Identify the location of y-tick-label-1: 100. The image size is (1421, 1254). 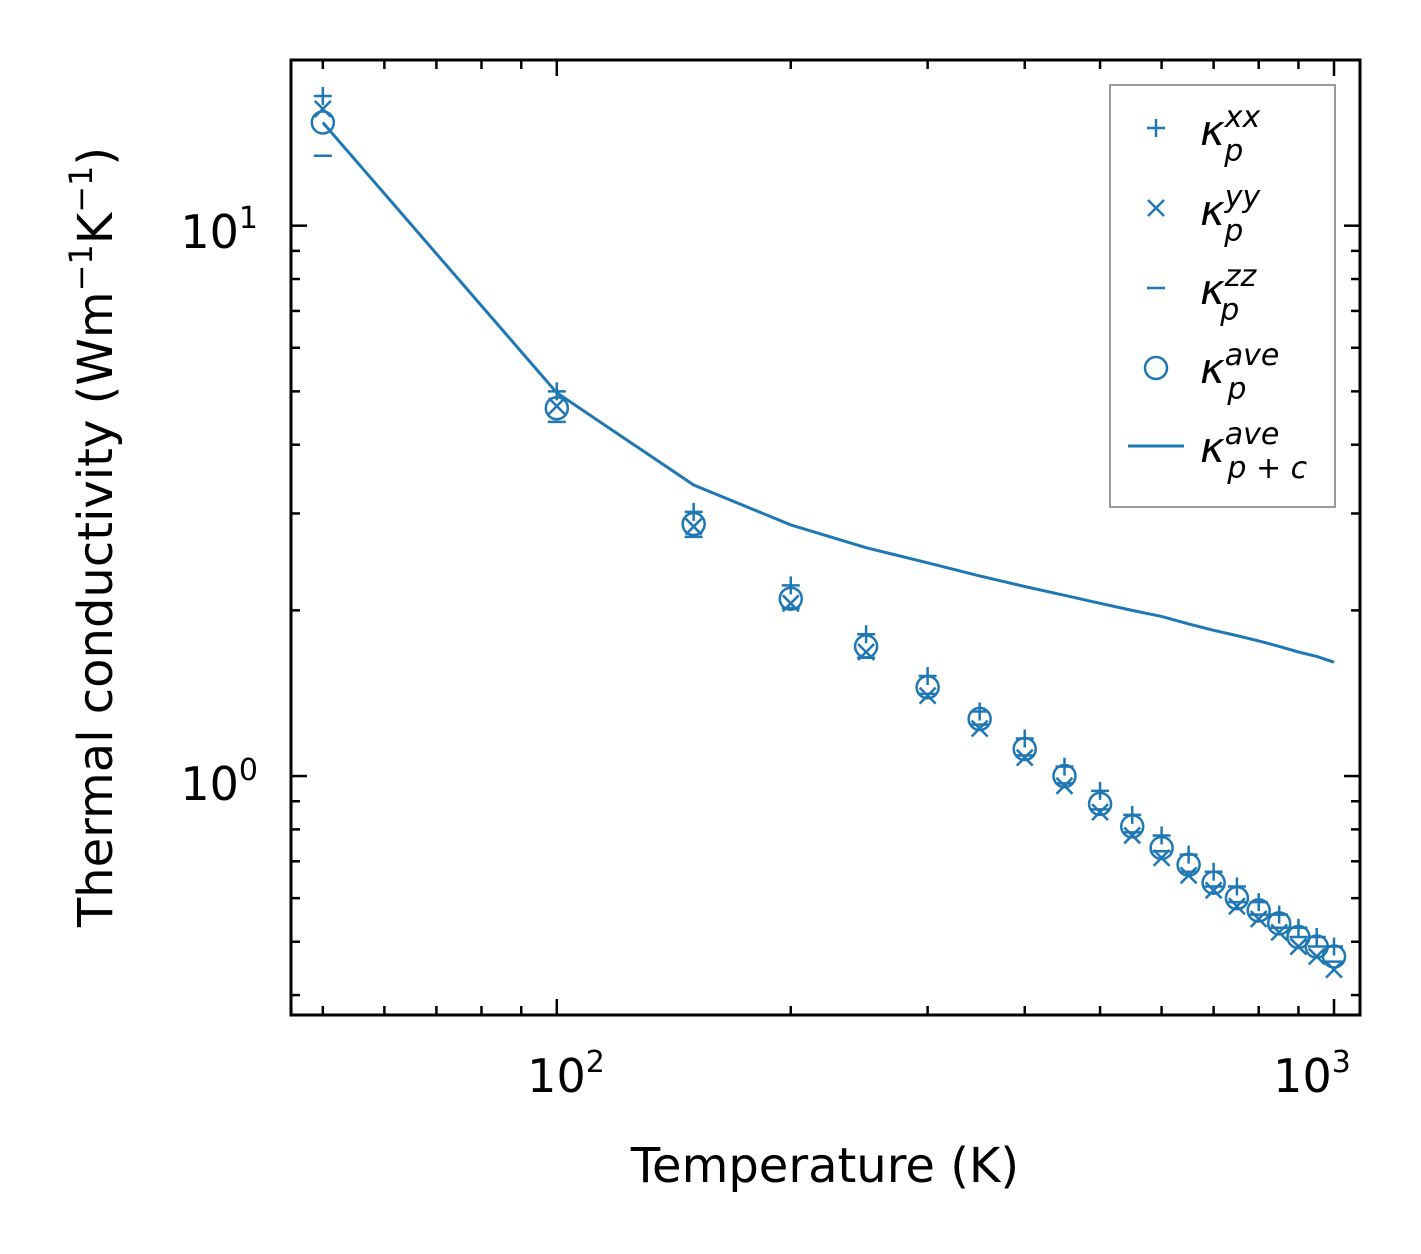
(219, 782).